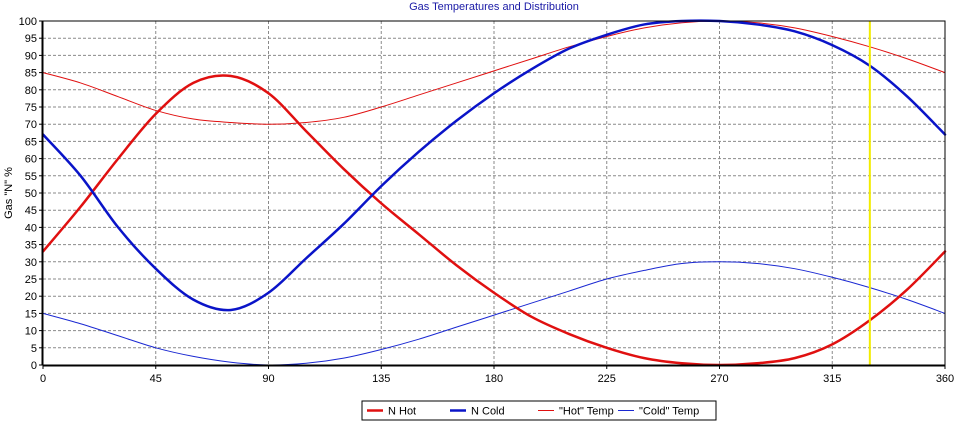 The width and height of the screenshot is (957, 425). Describe the element at coordinates (488, 412) in the screenshot. I see `legend-entry-n-cold: N Cold` at that location.